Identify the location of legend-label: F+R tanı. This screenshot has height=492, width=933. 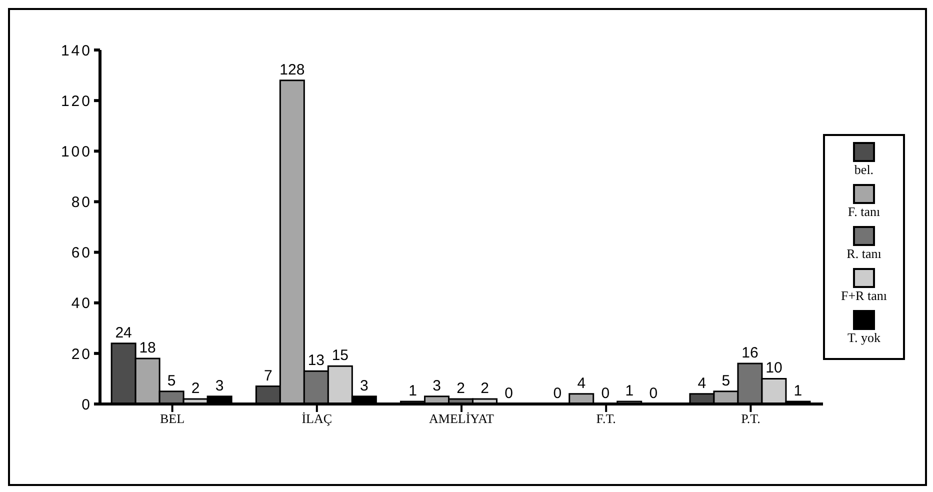
(864, 296).